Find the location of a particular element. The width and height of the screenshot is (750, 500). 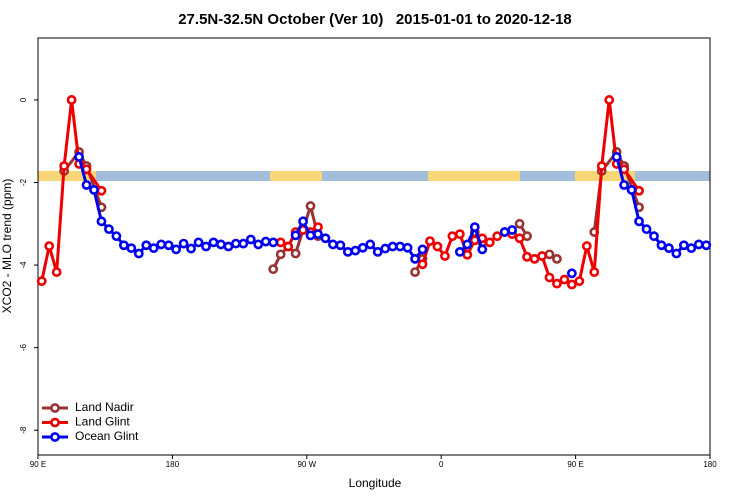

y-tick-label: -4 is located at coordinates (23, 265).